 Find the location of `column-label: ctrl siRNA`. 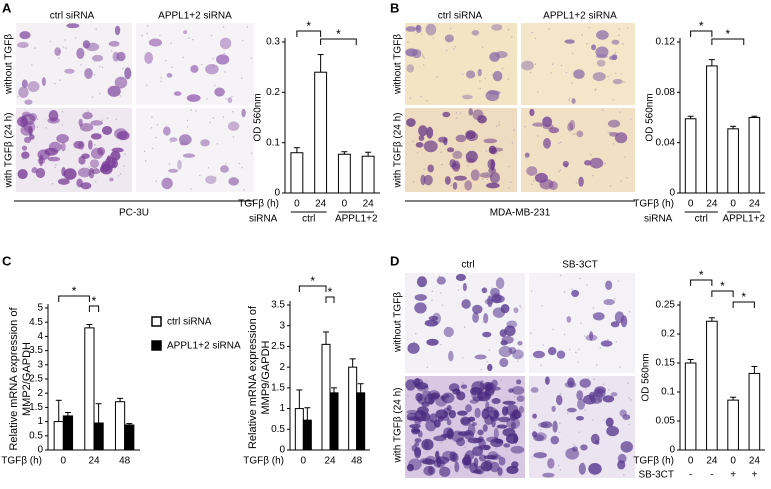

column-label: ctrl siRNA is located at coordinates (460, 16).